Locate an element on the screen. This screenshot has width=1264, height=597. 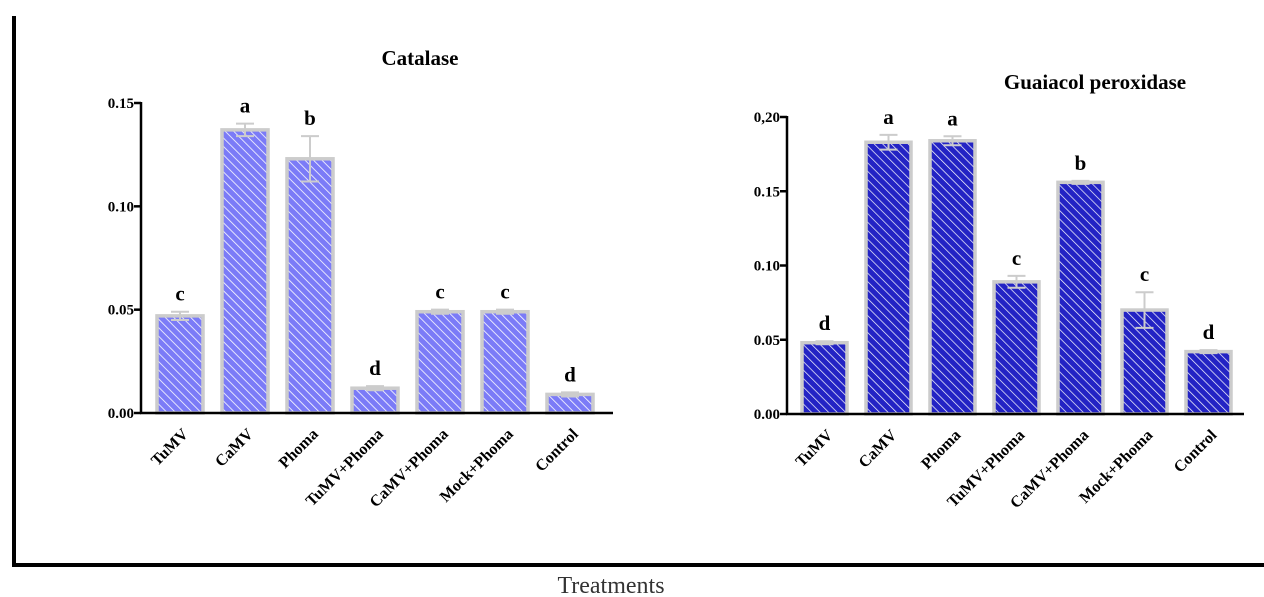
catalase-significance-label-3: d is located at coordinates (375, 368).